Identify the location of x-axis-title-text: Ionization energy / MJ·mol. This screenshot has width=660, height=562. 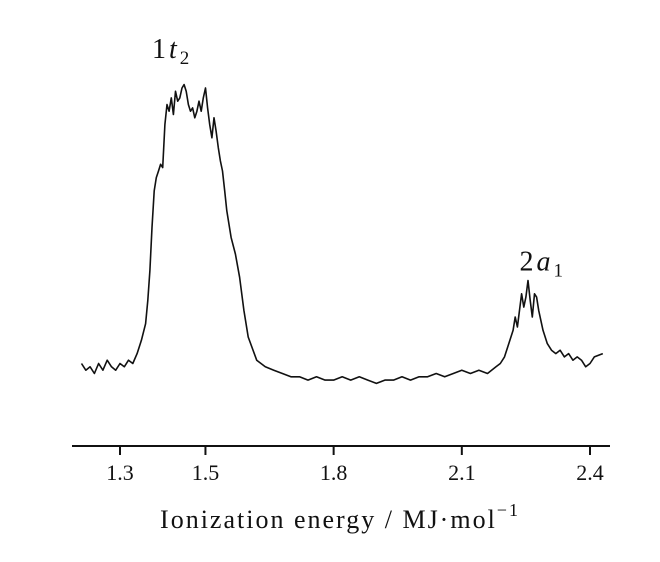
(328, 519).